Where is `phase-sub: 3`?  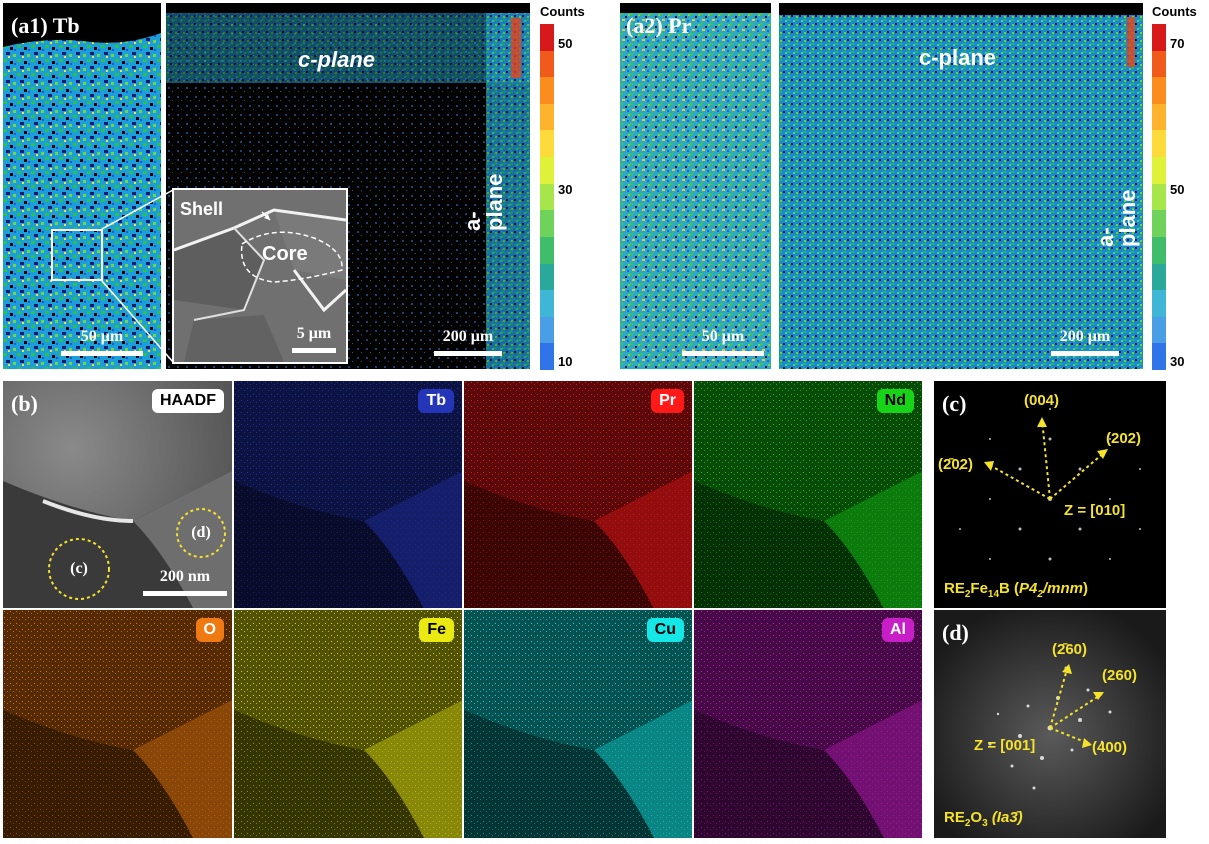 phase-sub: 3 is located at coordinates (985, 823).